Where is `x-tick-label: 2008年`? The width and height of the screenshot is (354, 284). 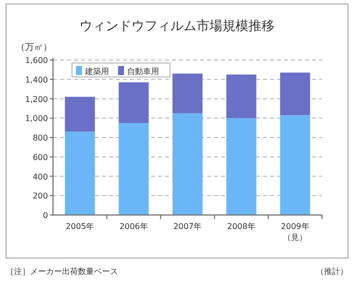
x-tick-label: 2008年 is located at coordinates (241, 226).